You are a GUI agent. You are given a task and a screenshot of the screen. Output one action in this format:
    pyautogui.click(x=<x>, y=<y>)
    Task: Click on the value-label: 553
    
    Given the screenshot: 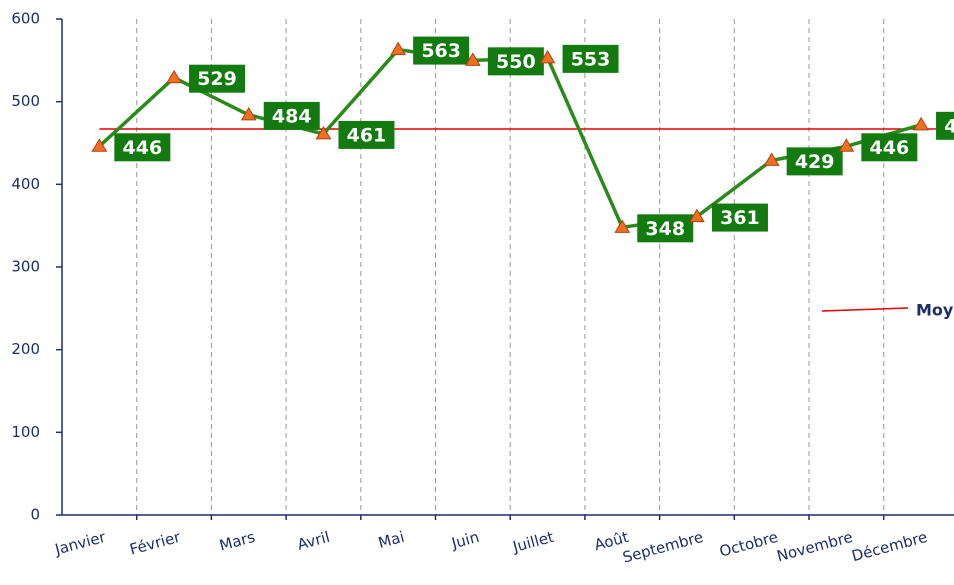 What is the action you would take?
    pyautogui.click(x=591, y=59)
    